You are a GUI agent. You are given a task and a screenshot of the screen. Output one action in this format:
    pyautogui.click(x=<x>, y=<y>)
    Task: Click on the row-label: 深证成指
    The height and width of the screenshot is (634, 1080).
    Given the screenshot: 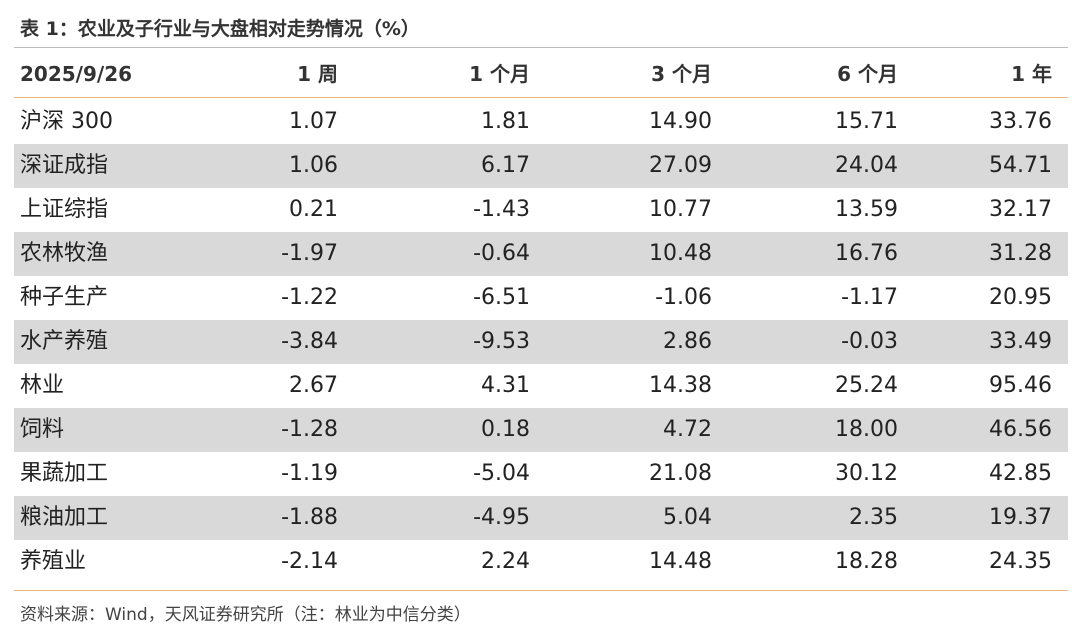 What is the action you would take?
    pyautogui.click(x=64, y=165)
    